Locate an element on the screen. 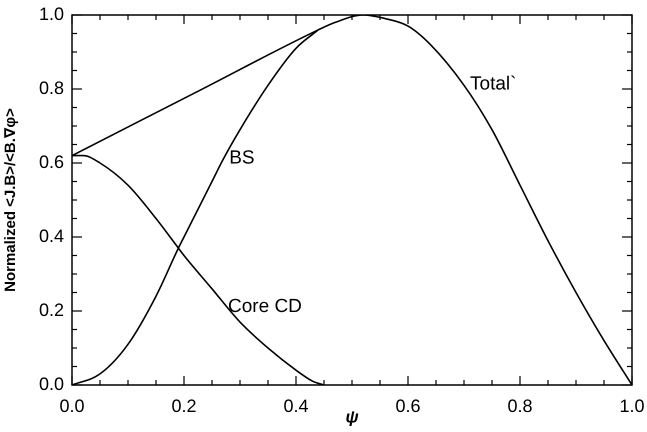 The width and height of the screenshot is (647, 432). y-tick-label: 0.0 is located at coordinates (51, 384).